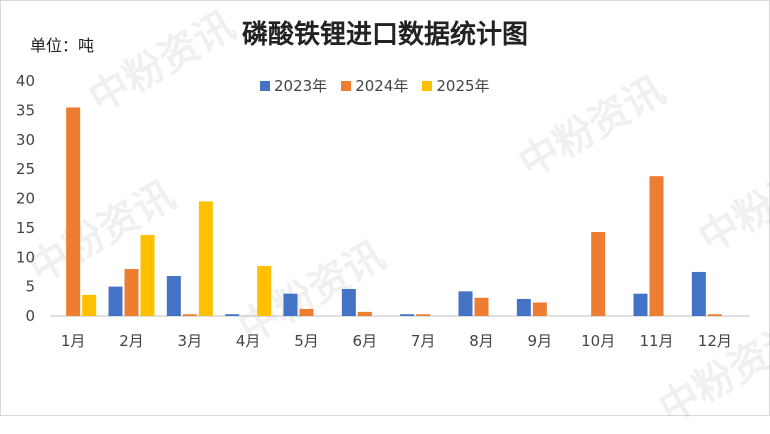  I want to click on bar-2025年-1月, so click(89, 305).